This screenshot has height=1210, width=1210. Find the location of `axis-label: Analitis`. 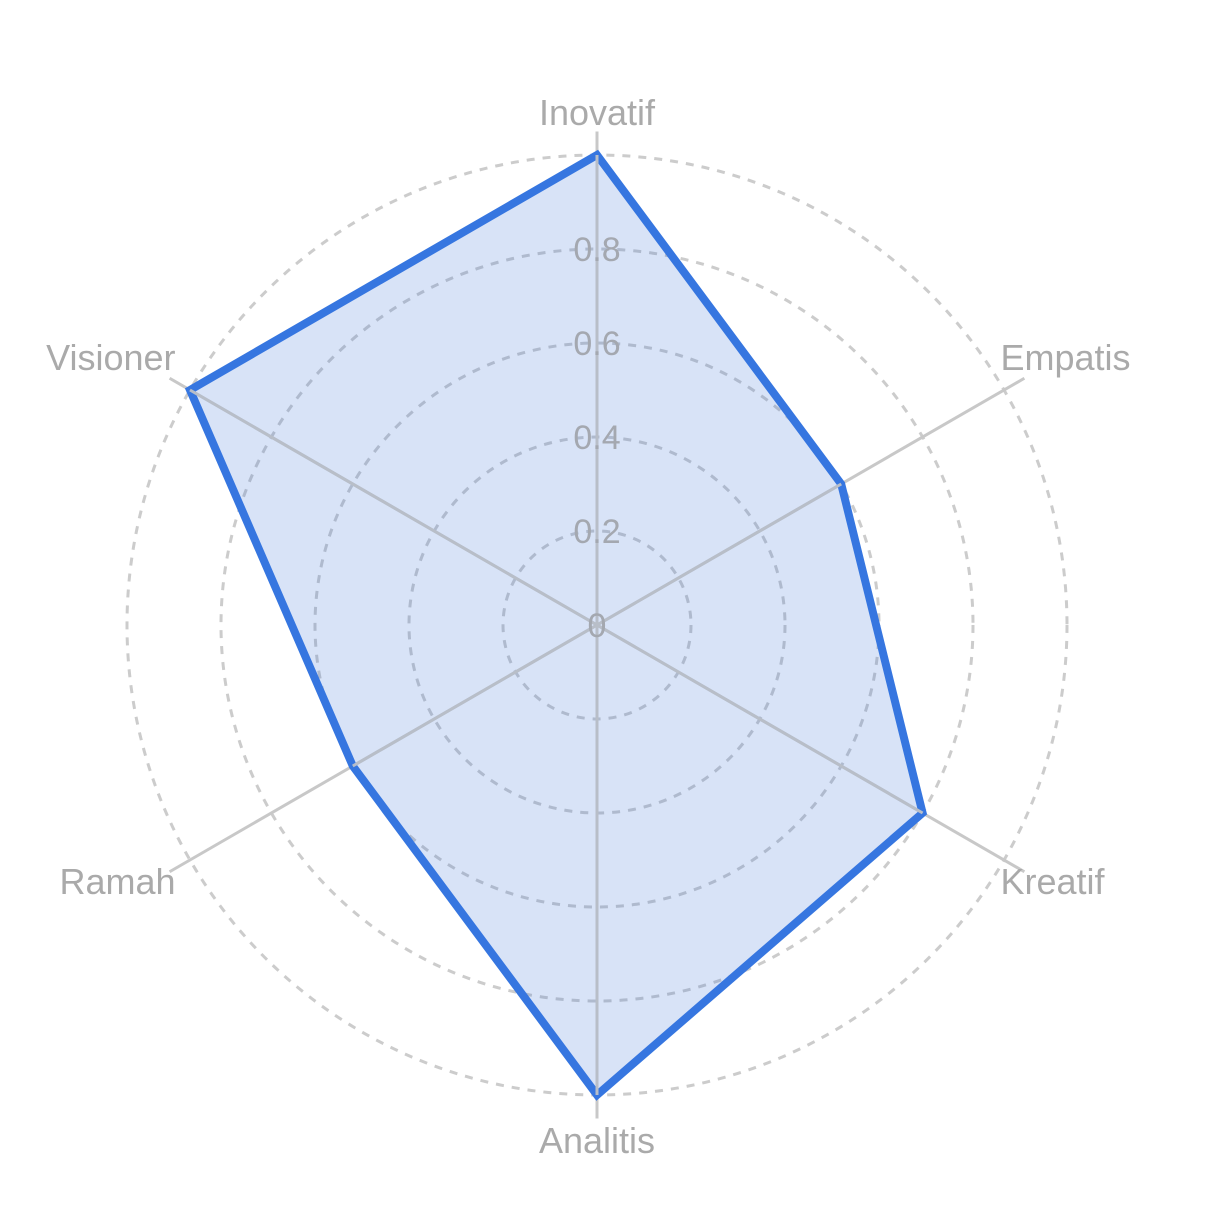

axis-label: Analitis is located at coordinates (597, 1140).